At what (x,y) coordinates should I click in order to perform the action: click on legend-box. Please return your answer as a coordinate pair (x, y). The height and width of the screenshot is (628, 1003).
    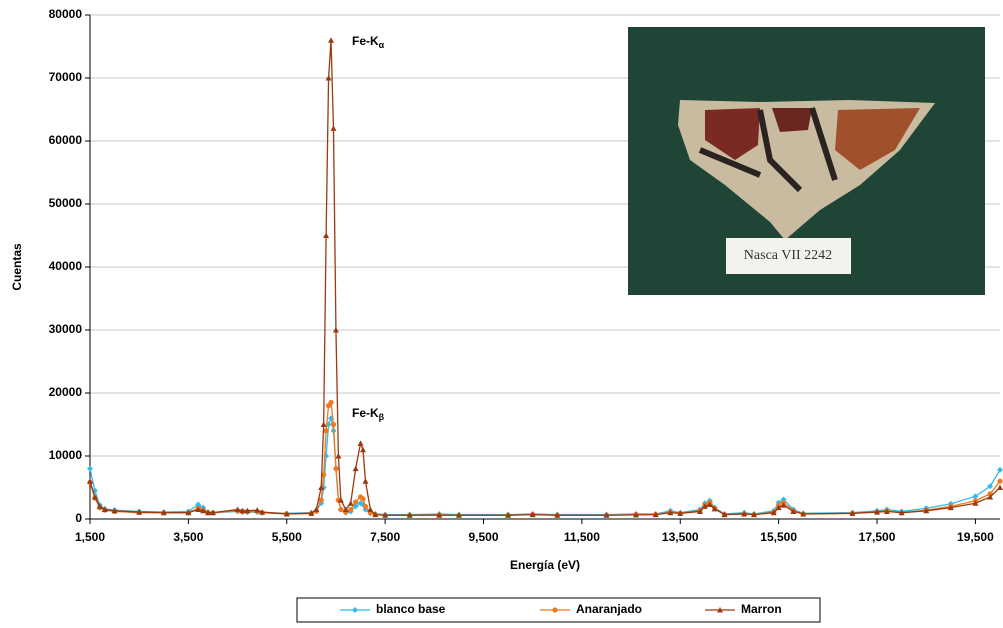
    Looking at the image, I should click on (558, 610).